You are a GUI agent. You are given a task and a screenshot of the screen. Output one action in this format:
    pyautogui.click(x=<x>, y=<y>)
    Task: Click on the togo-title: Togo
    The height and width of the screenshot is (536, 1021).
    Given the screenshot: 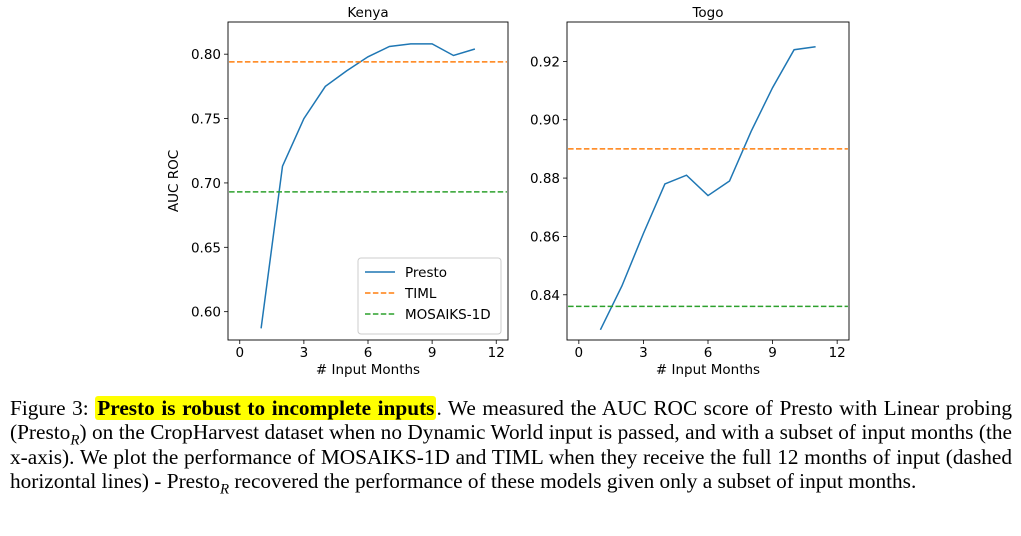 What is the action you would take?
    pyautogui.click(x=707, y=13)
    